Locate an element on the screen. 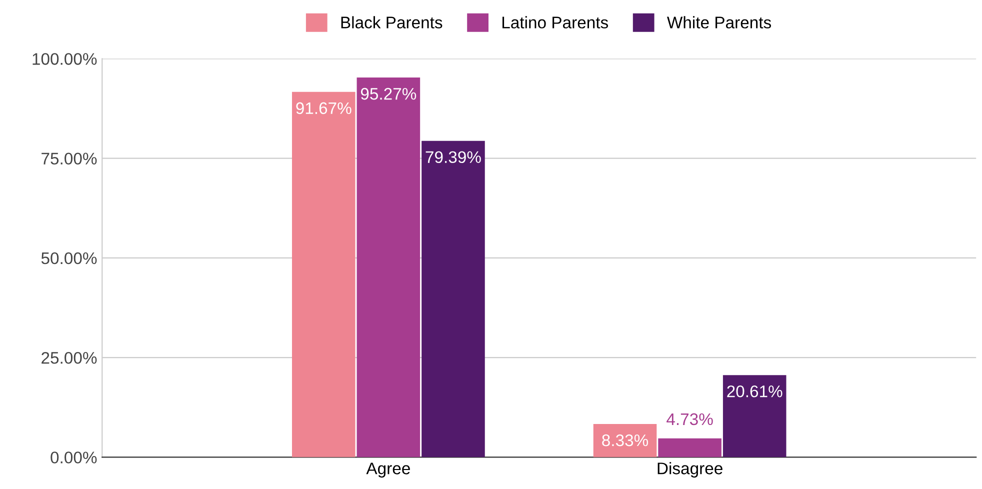 Image resolution: width=982 pixels, height=489 pixels. x-tick-label: Disagree is located at coordinates (690, 470).